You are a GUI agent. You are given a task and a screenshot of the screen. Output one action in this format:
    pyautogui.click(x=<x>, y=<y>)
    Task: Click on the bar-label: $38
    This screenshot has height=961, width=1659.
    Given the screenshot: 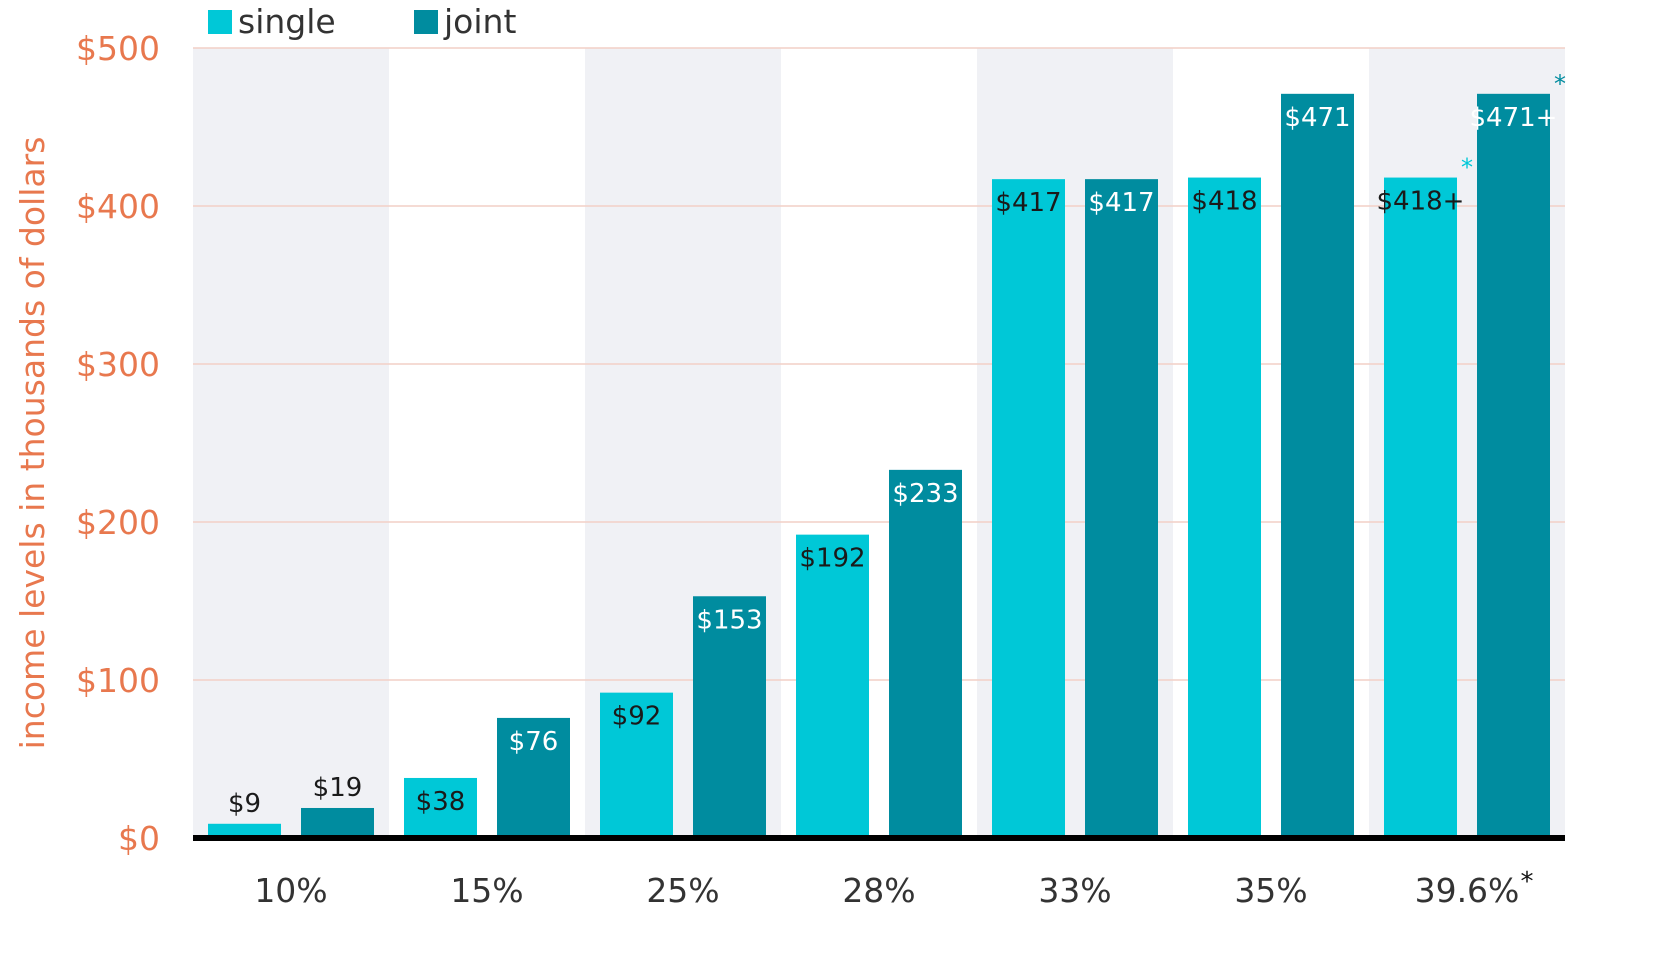 What is the action you would take?
    pyautogui.click(x=441, y=802)
    